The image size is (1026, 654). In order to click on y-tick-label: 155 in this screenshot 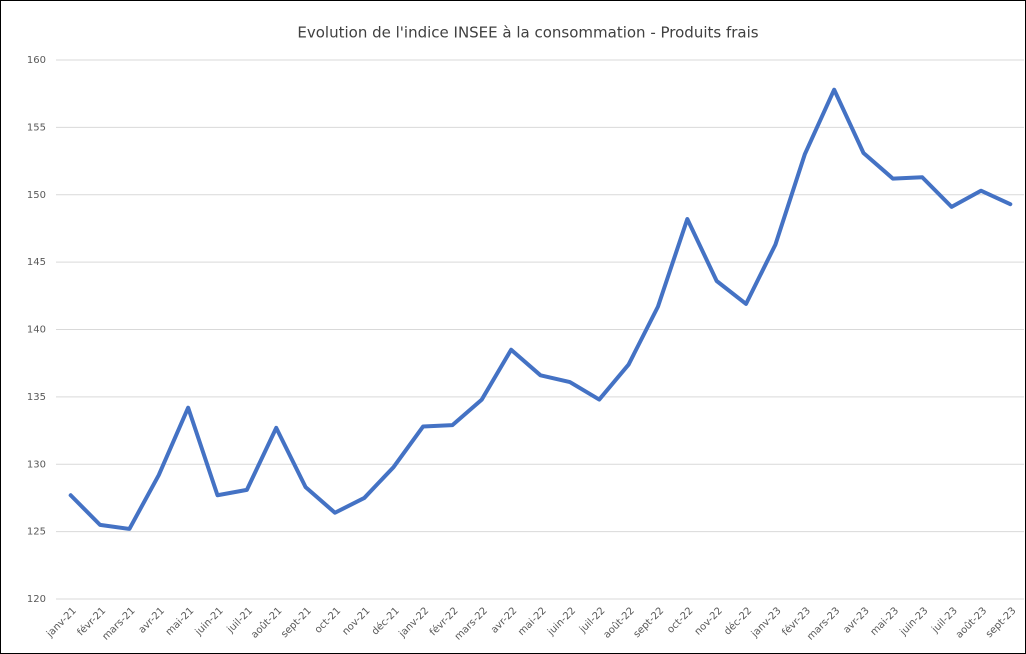, I will do `click(36, 127)`.